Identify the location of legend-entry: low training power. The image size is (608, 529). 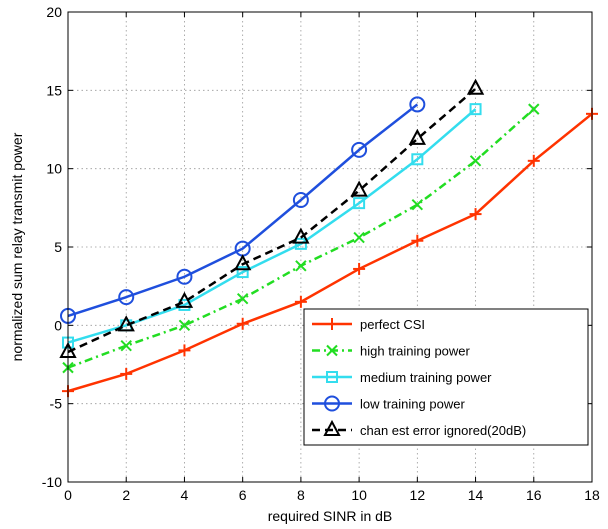
(388, 403).